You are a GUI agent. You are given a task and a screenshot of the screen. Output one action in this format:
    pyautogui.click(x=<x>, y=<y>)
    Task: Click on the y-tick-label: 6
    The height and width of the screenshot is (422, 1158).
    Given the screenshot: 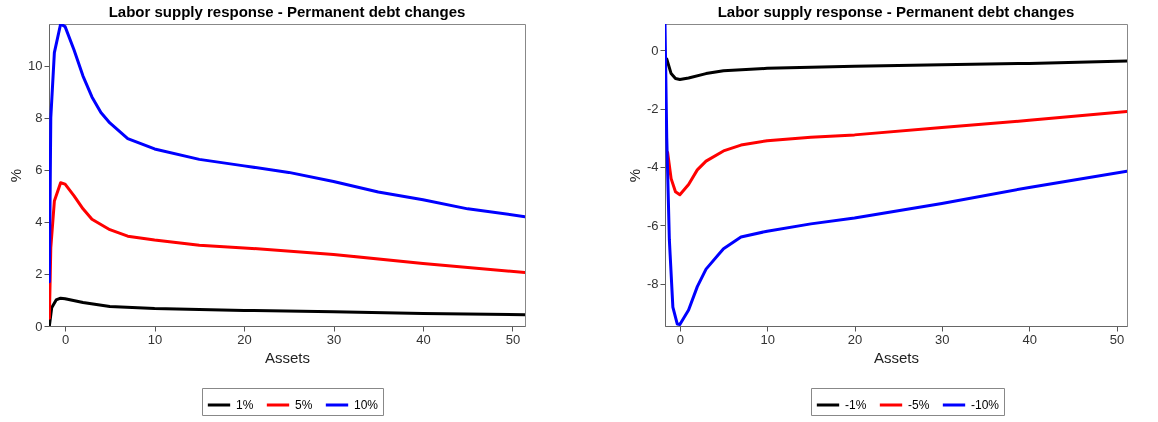 What is the action you would take?
    pyautogui.click(x=39, y=170)
    